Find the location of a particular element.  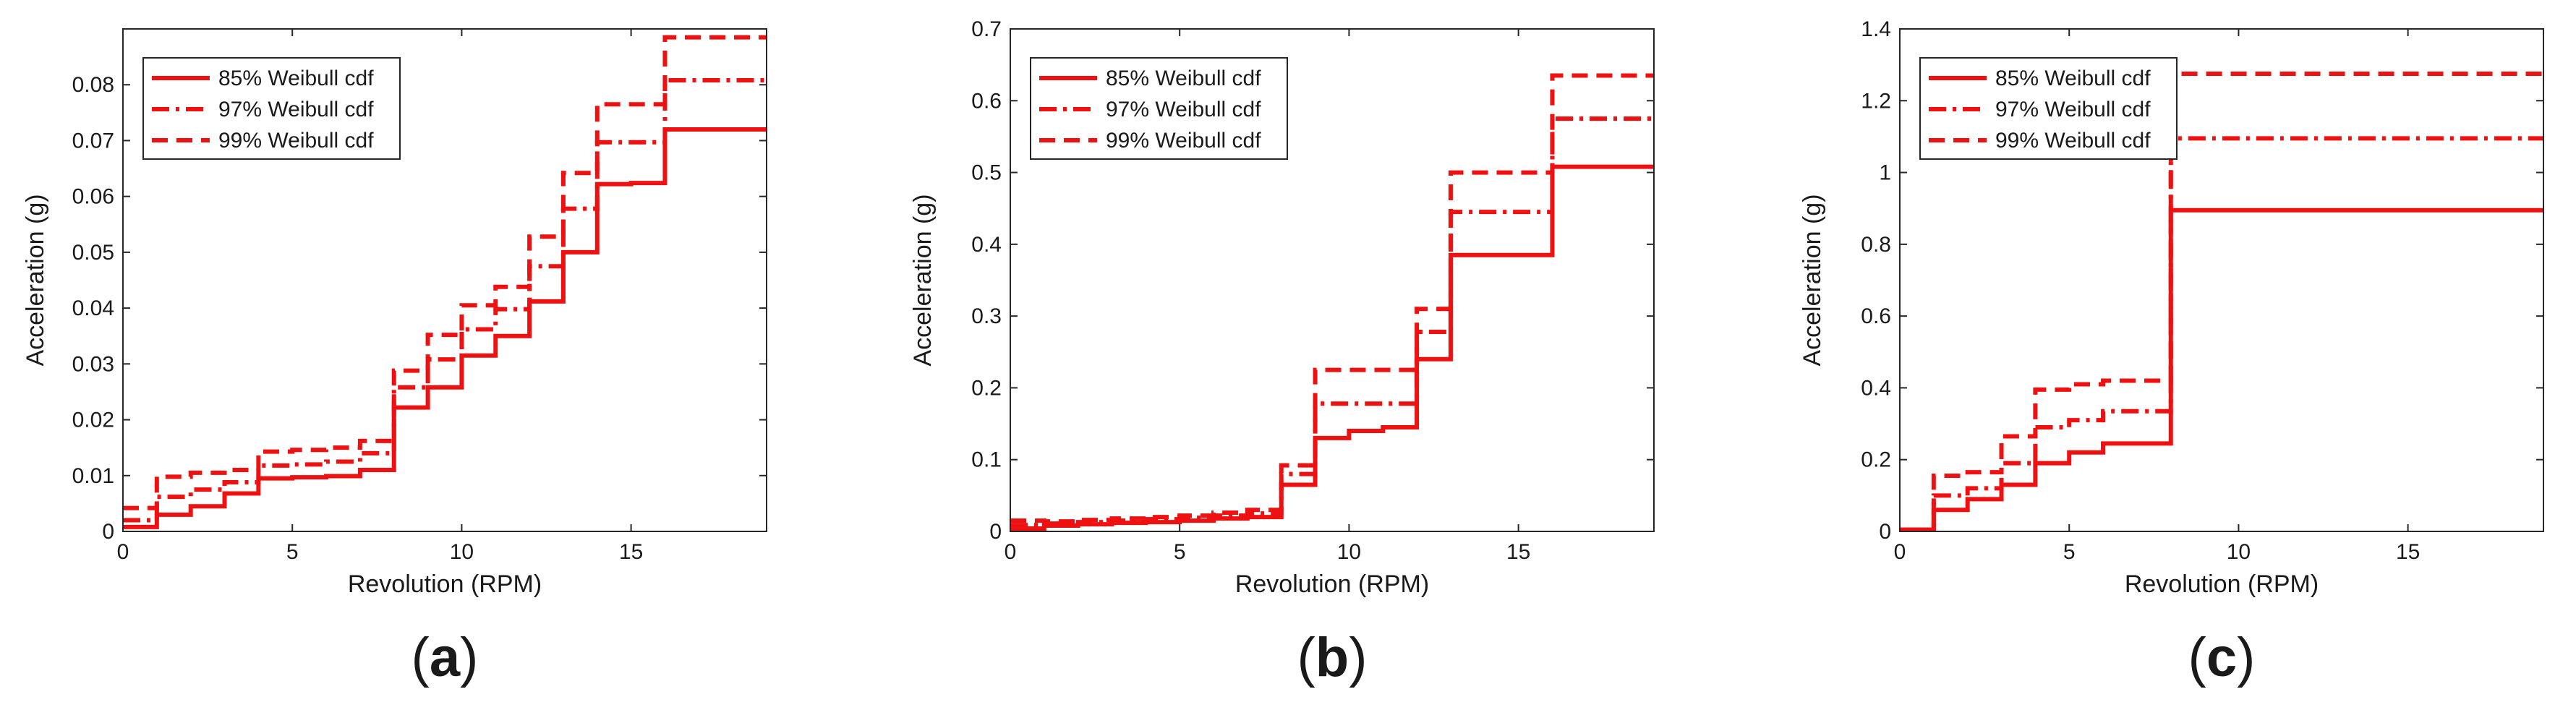

y-tick-label: 0.02 is located at coordinates (93, 420).